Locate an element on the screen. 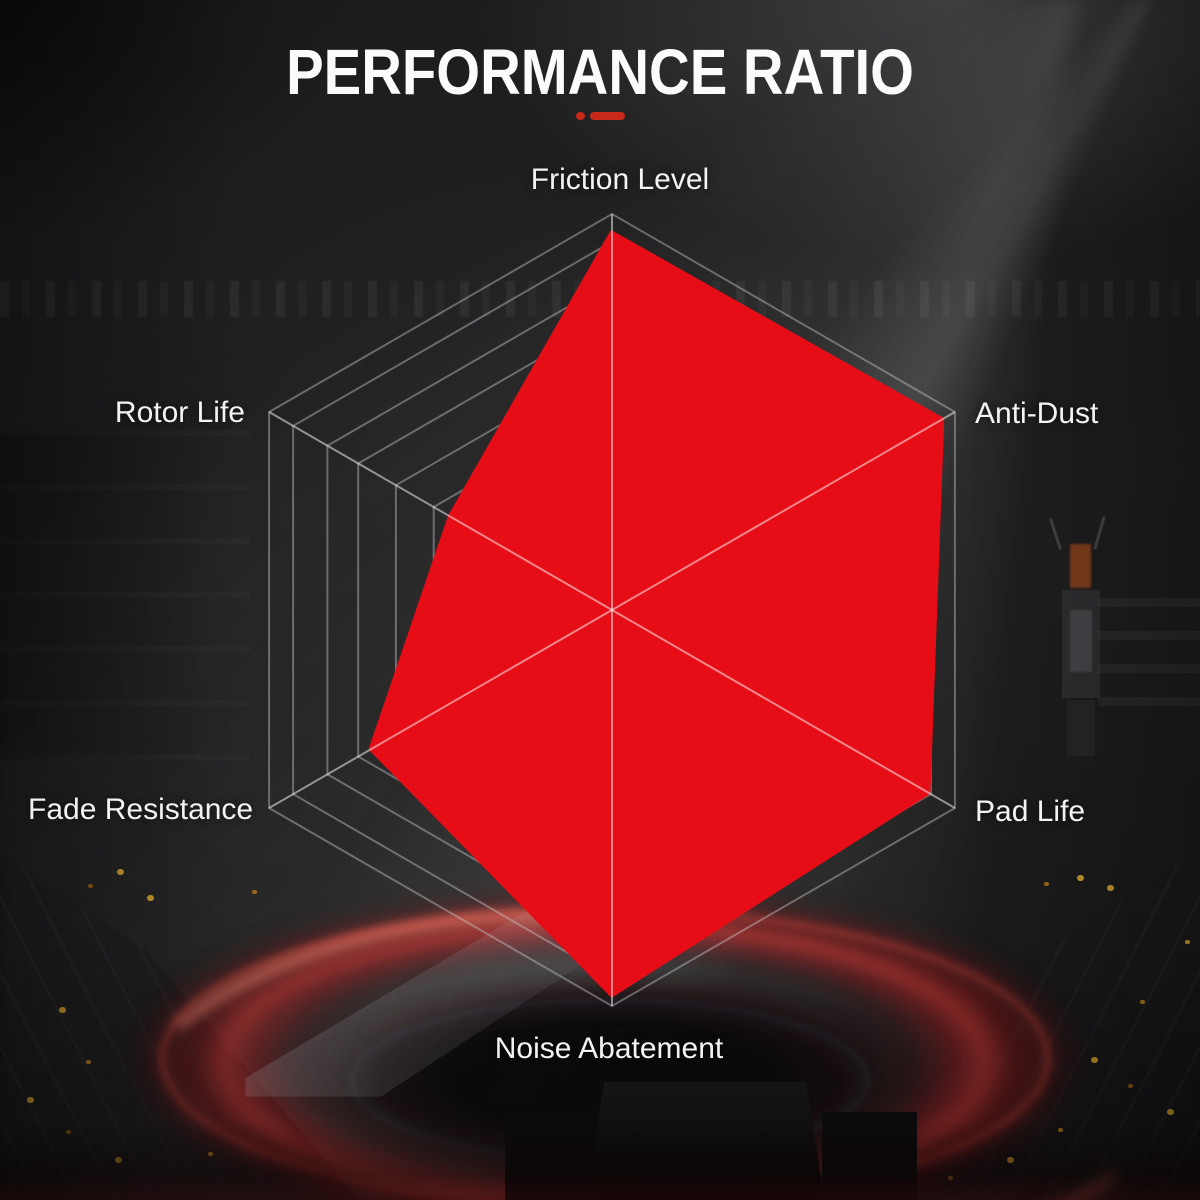 Image resolution: width=1200 pixels, height=1200 pixels. robot-figure-core is located at coordinates (1081, 641).